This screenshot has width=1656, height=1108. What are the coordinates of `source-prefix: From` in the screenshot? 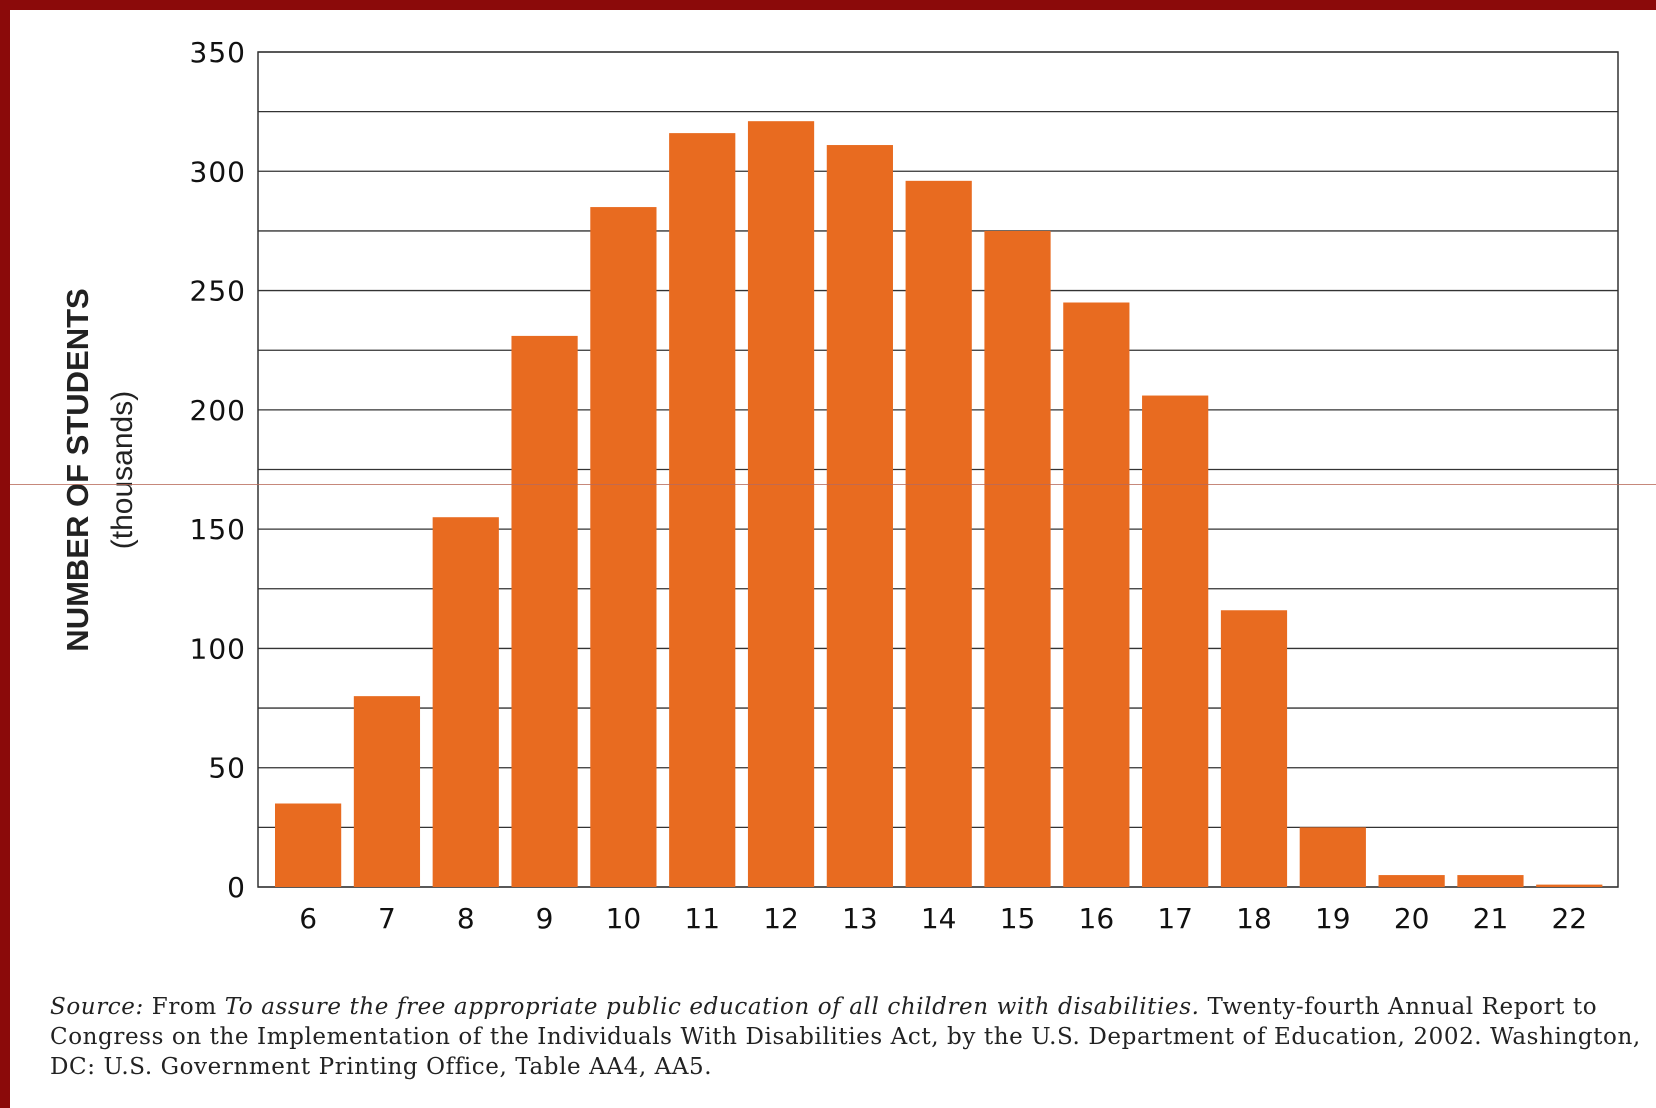 It's located at (184, 1007).